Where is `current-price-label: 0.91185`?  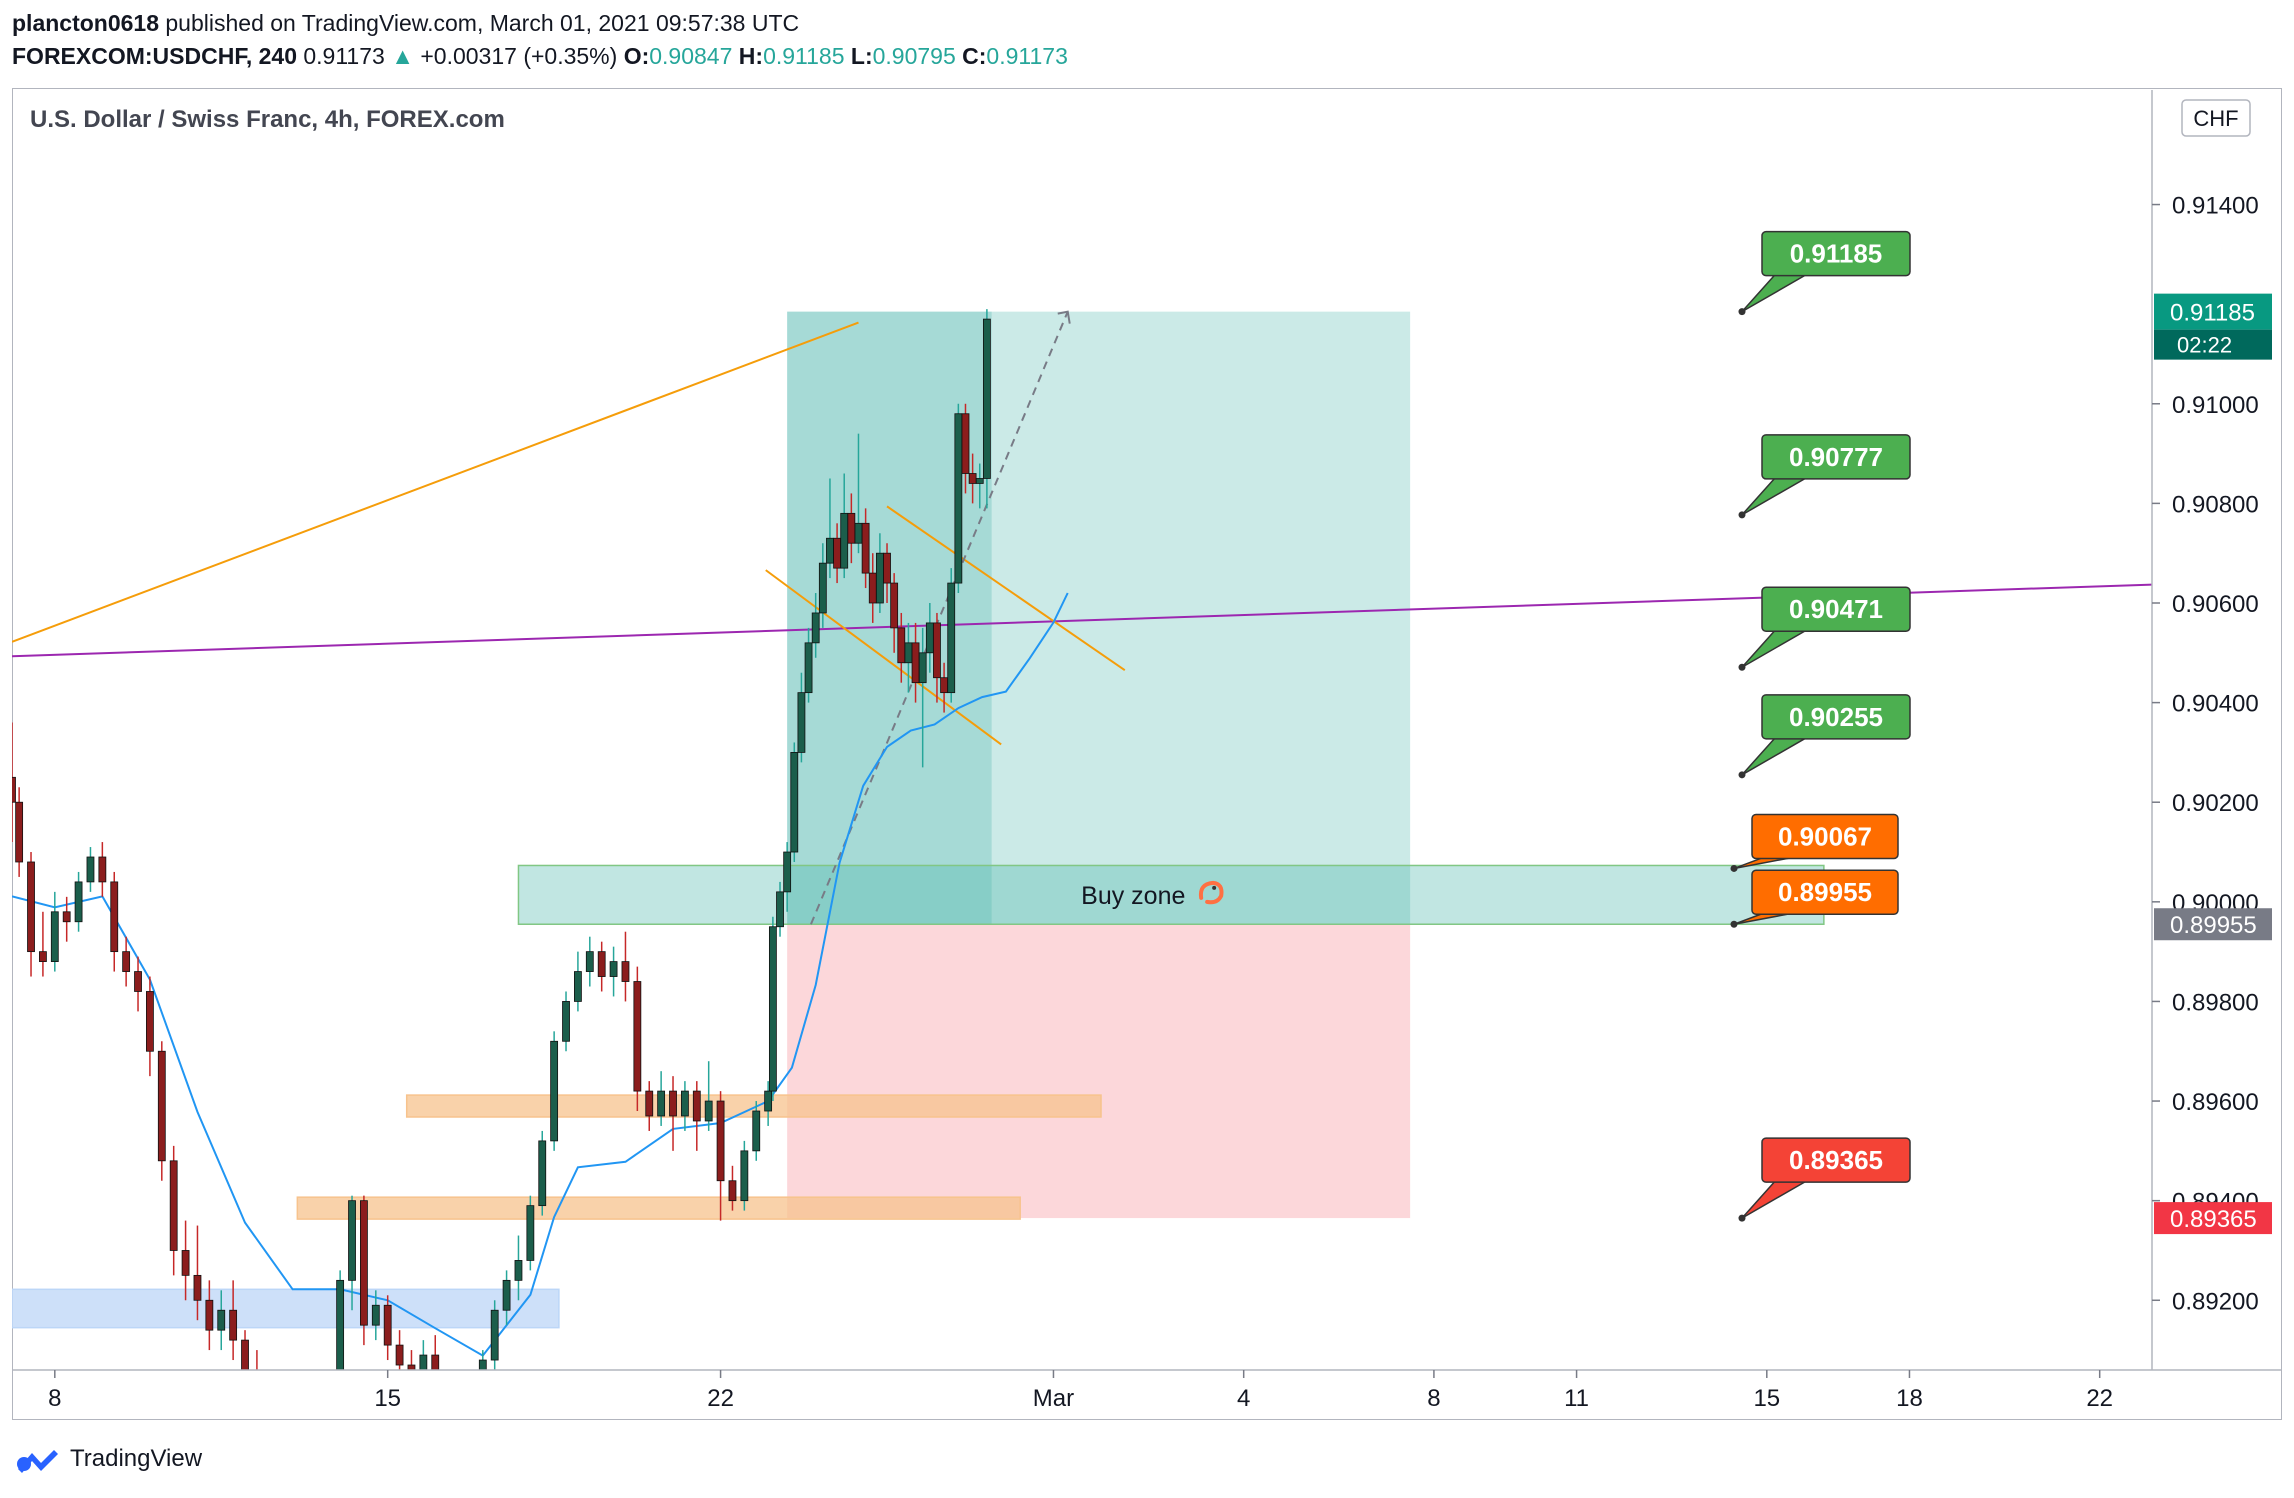
current-price-label: 0.91185 is located at coordinates (2212, 313).